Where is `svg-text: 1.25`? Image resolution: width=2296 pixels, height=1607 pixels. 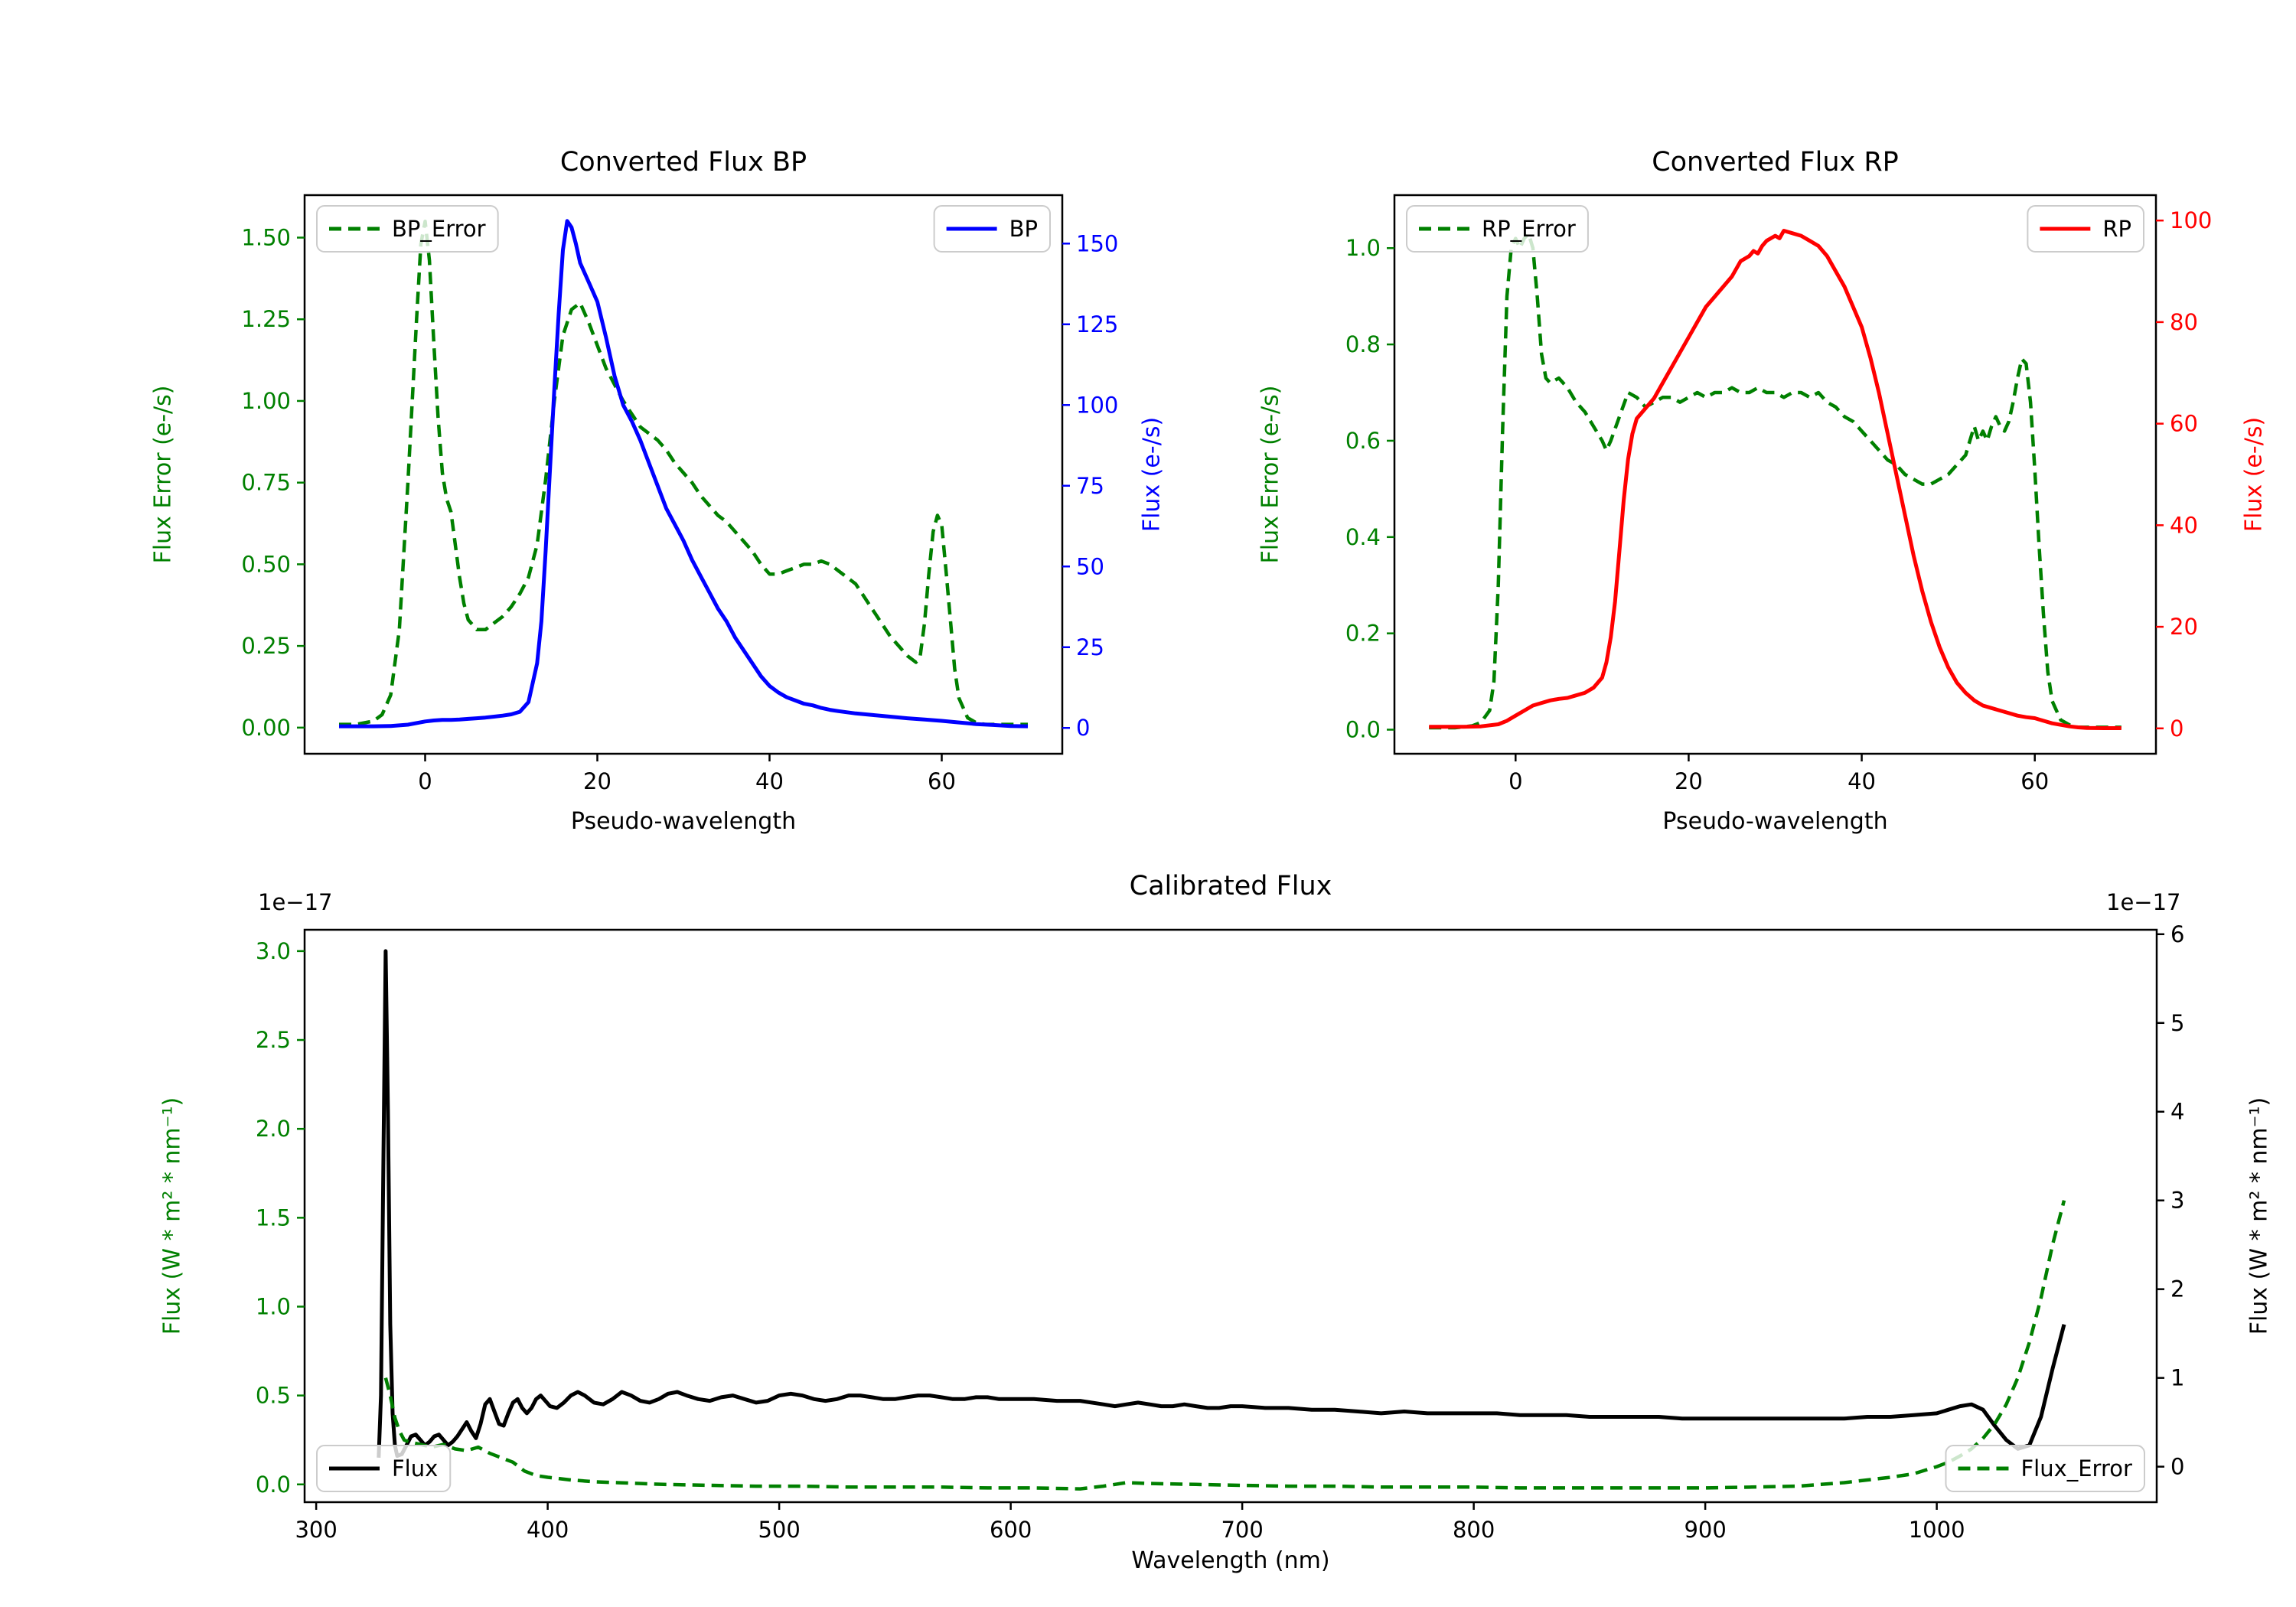
svg-text: 1.25 is located at coordinates (266, 319).